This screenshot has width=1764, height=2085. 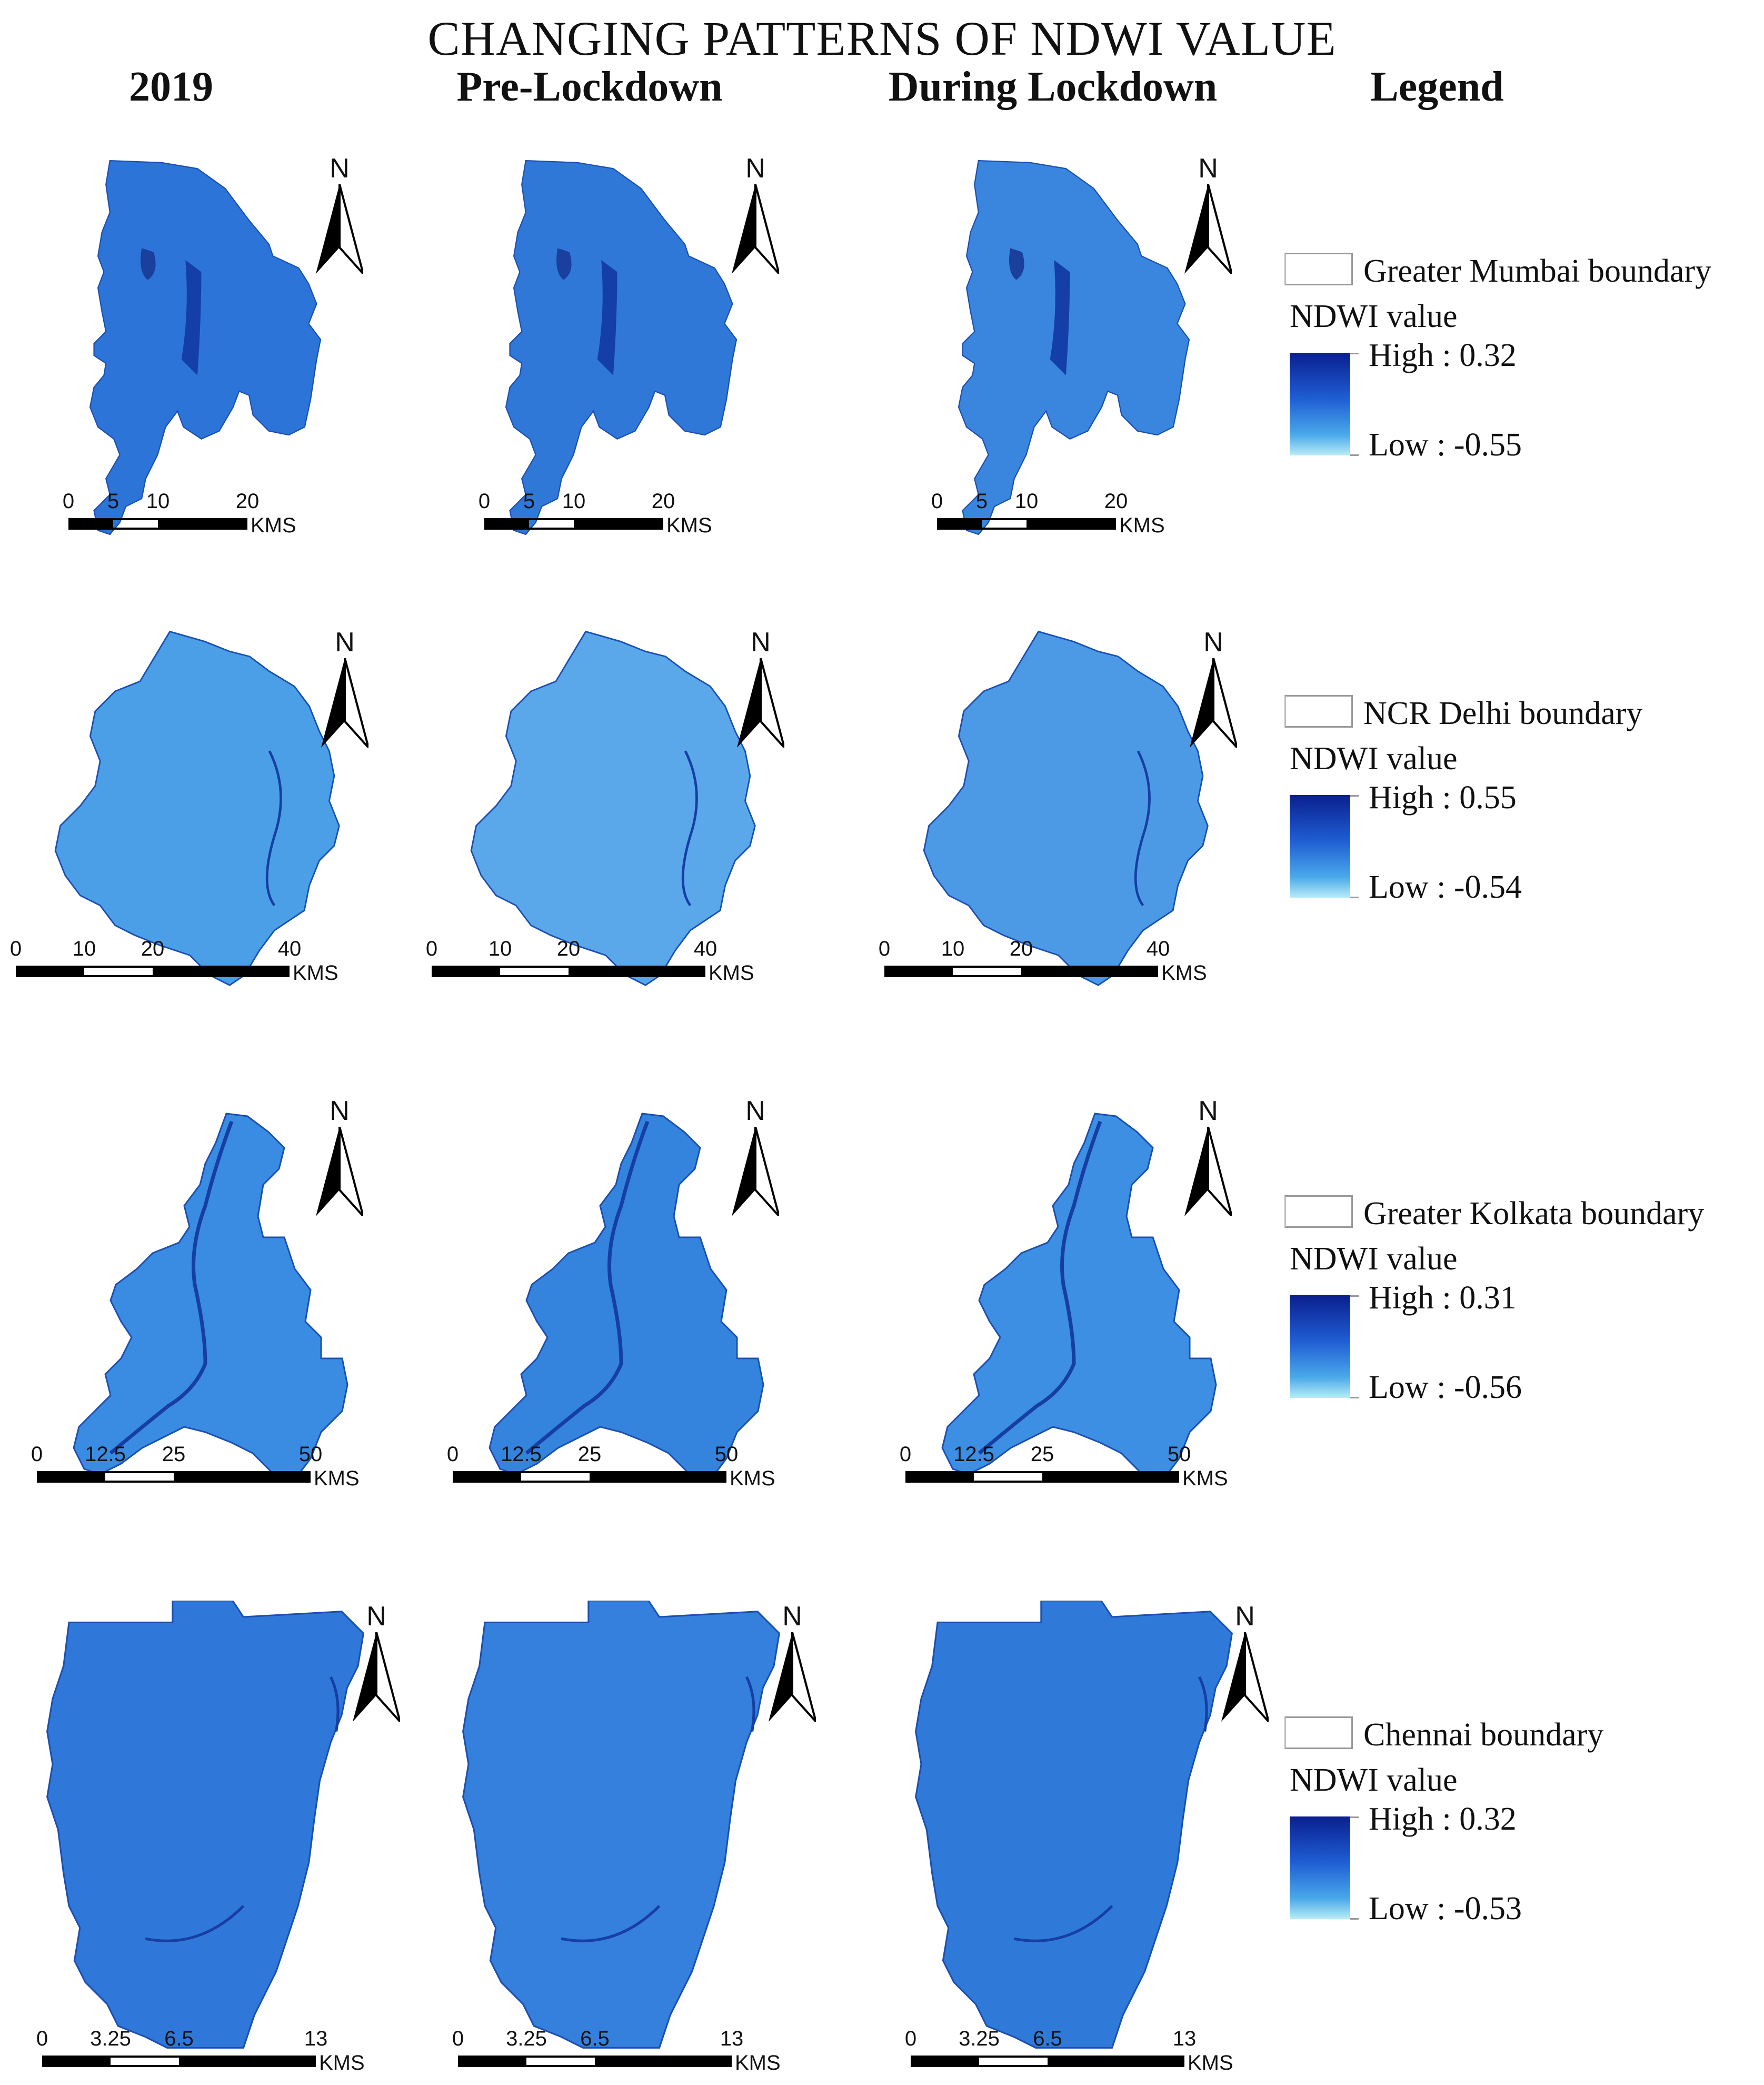 I want to click on delhi-ndwi-map, so click(x=197, y=808).